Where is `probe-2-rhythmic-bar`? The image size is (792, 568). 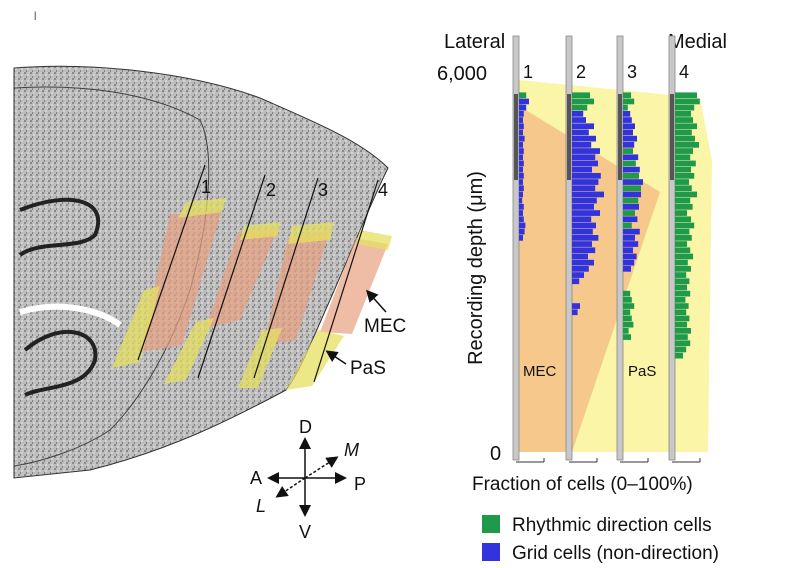
probe-2-rhythmic-bar is located at coordinates (581, 95).